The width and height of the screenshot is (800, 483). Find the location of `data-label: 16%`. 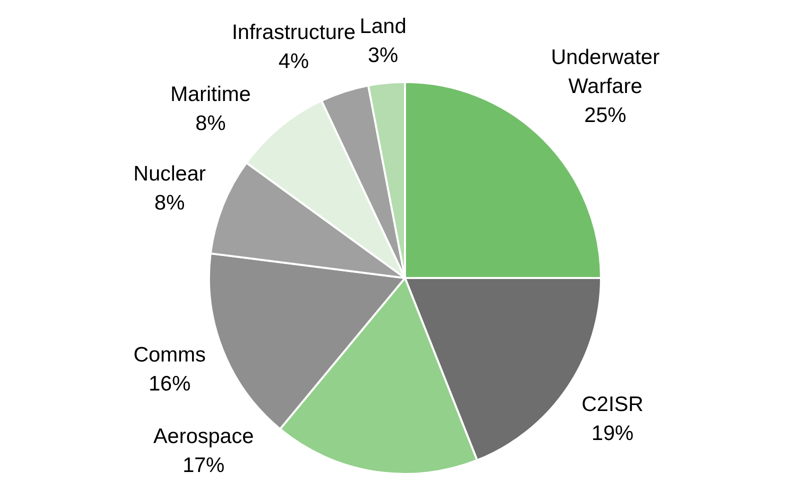

data-label: 16% is located at coordinates (169, 384).